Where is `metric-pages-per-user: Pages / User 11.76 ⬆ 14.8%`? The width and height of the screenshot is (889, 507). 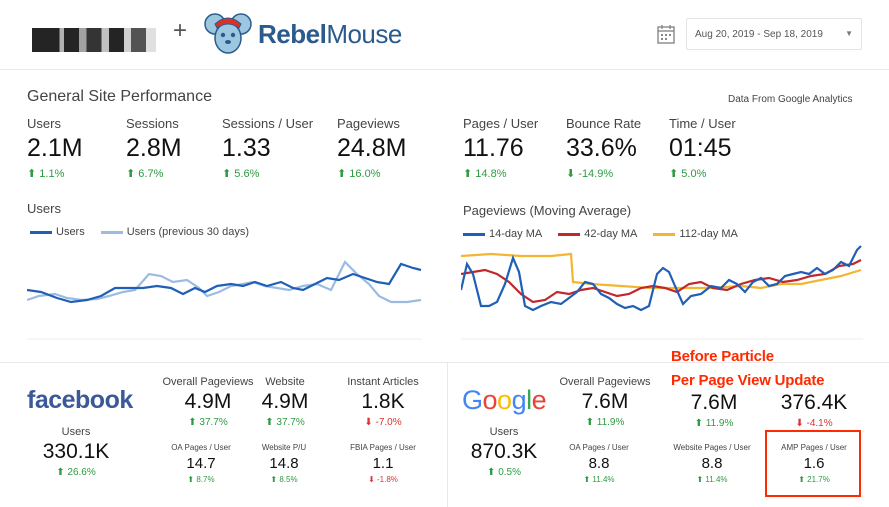
metric-pages-per-user: Pages / User 11.76 ⬆ 14.8% is located at coordinates (501, 148).